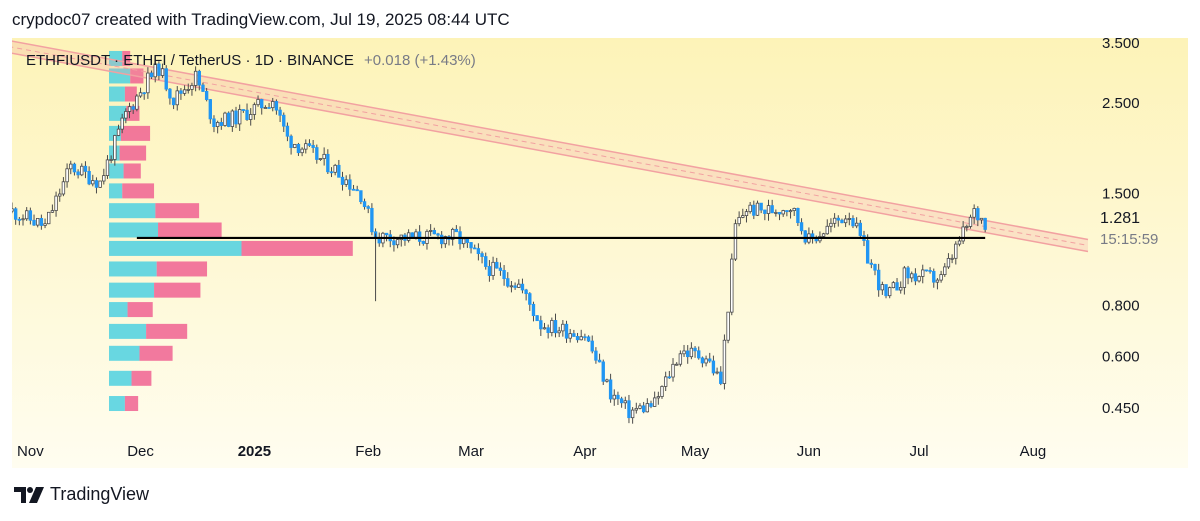  I want to click on y-tick-label: 0.800, so click(1121, 306).